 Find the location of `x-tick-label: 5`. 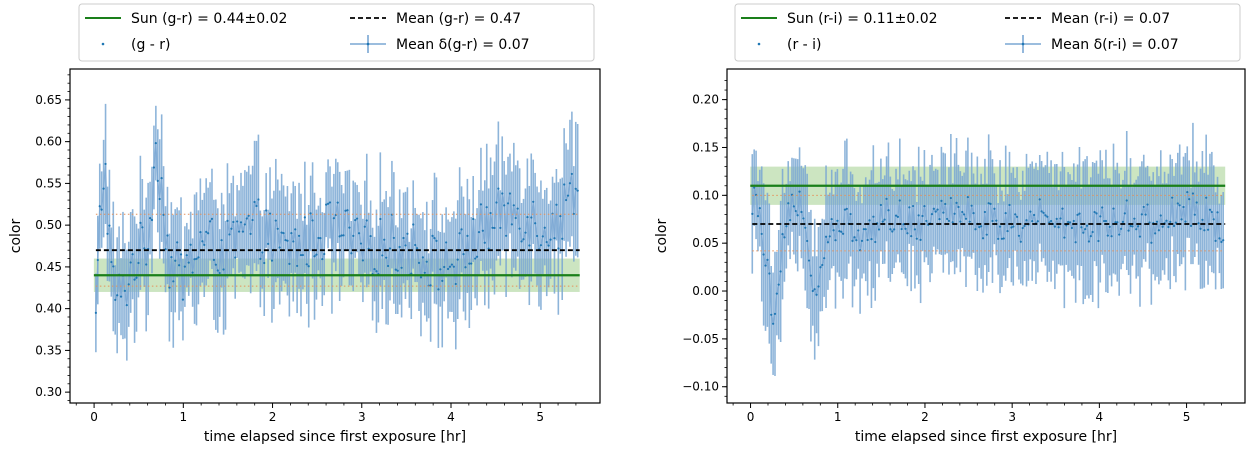

x-tick-label: 5 is located at coordinates (1187, 417).